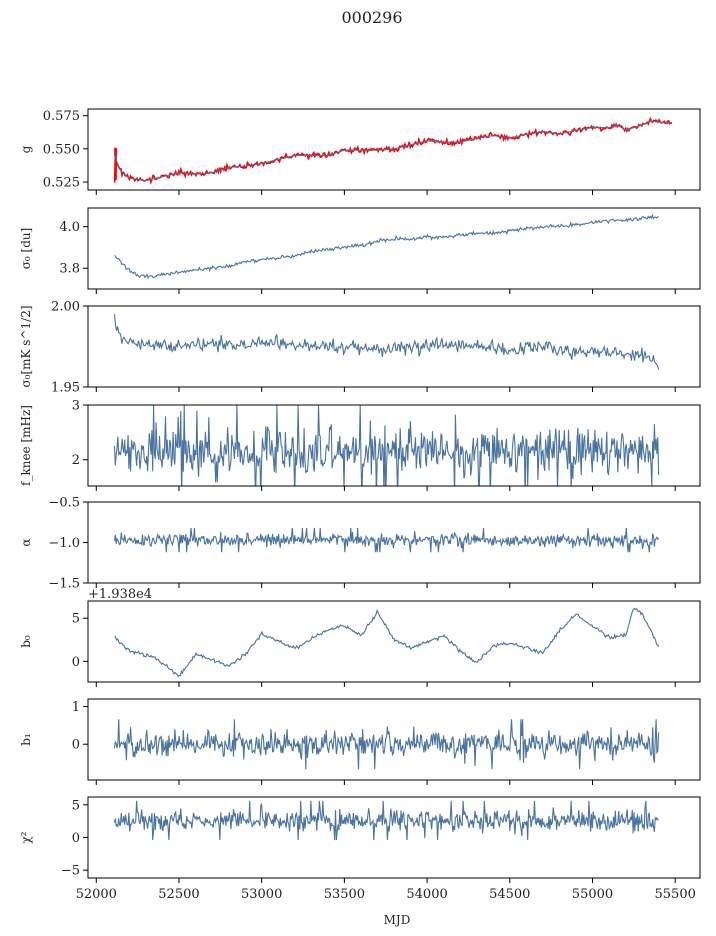 This screenshot has height=936, width=716. What do you see at coordinates (69, 227) in the screenshot?
I see `ytick-label-sigma0_du: 4.0` at bounding box center [69, 227].